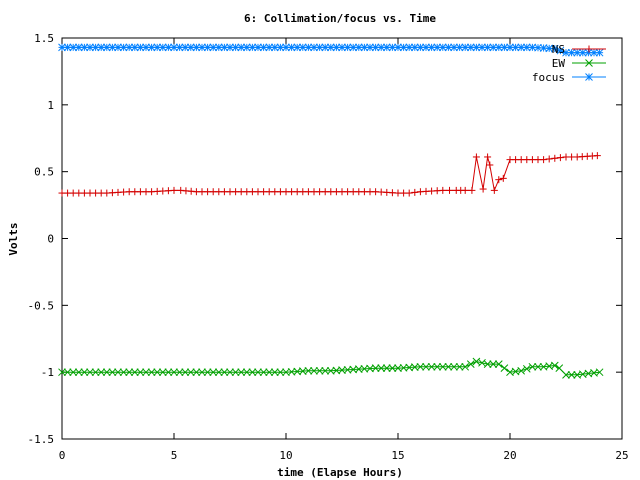 The image size is (640, 480). I want to click on x-tick-label: 15, so click(397, 455).